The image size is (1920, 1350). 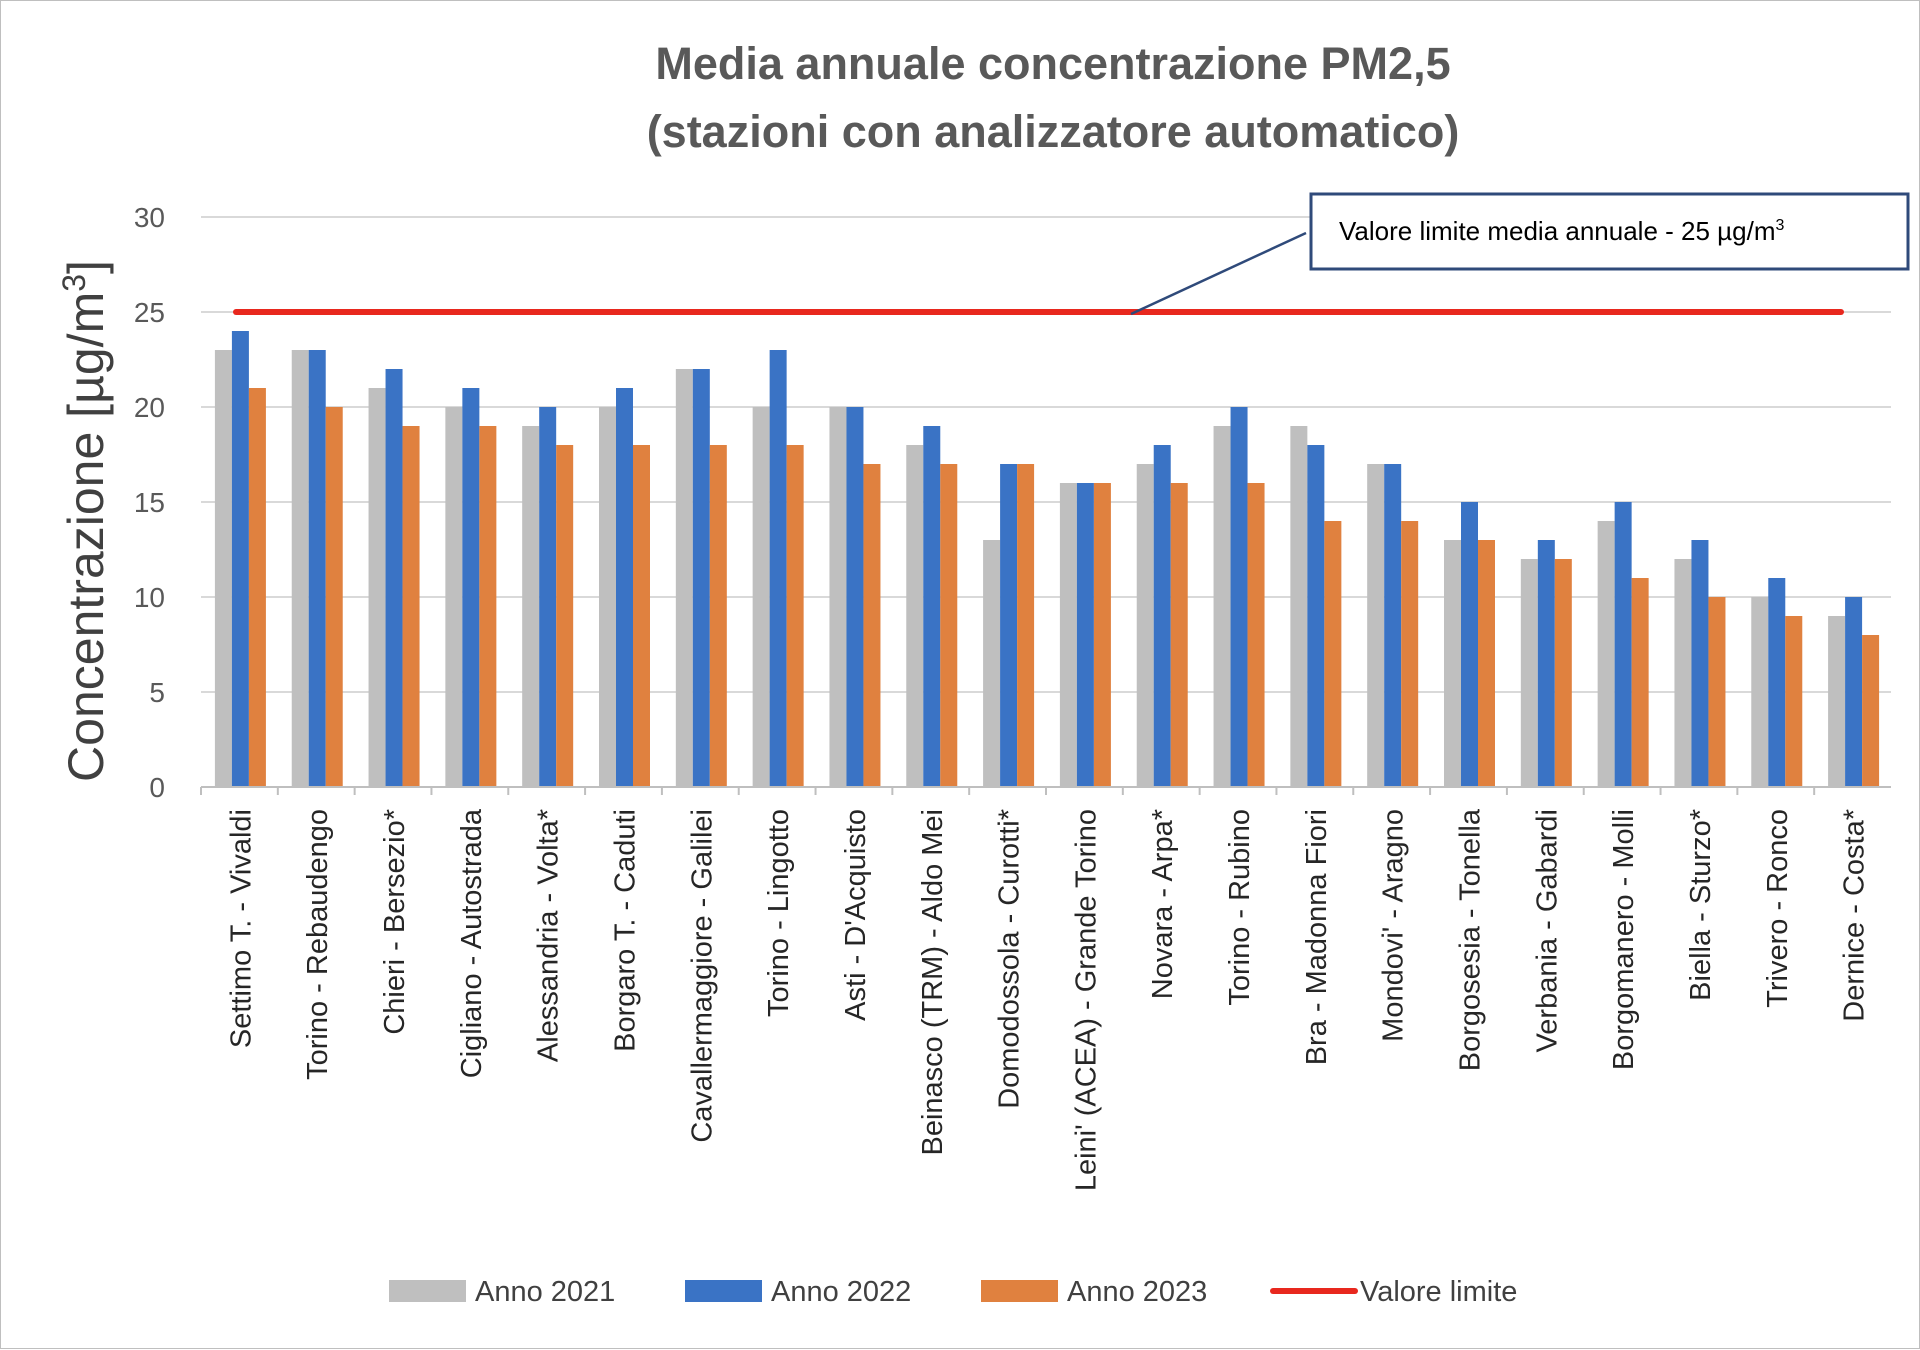 I want to click on x-tick-label: Borgosesia - Tonella, so click(x=1471, y=939).